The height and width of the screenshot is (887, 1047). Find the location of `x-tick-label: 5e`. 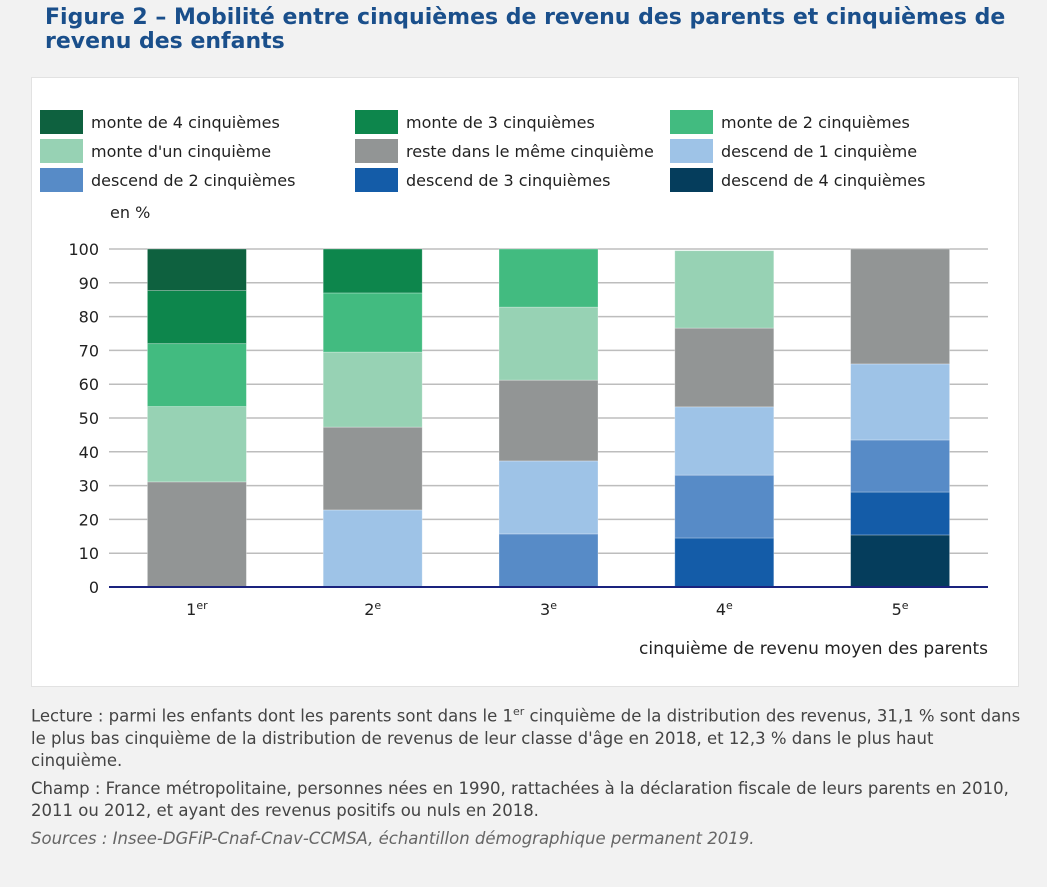

x-tick-label: 5e is located at coordinates (900, 609).